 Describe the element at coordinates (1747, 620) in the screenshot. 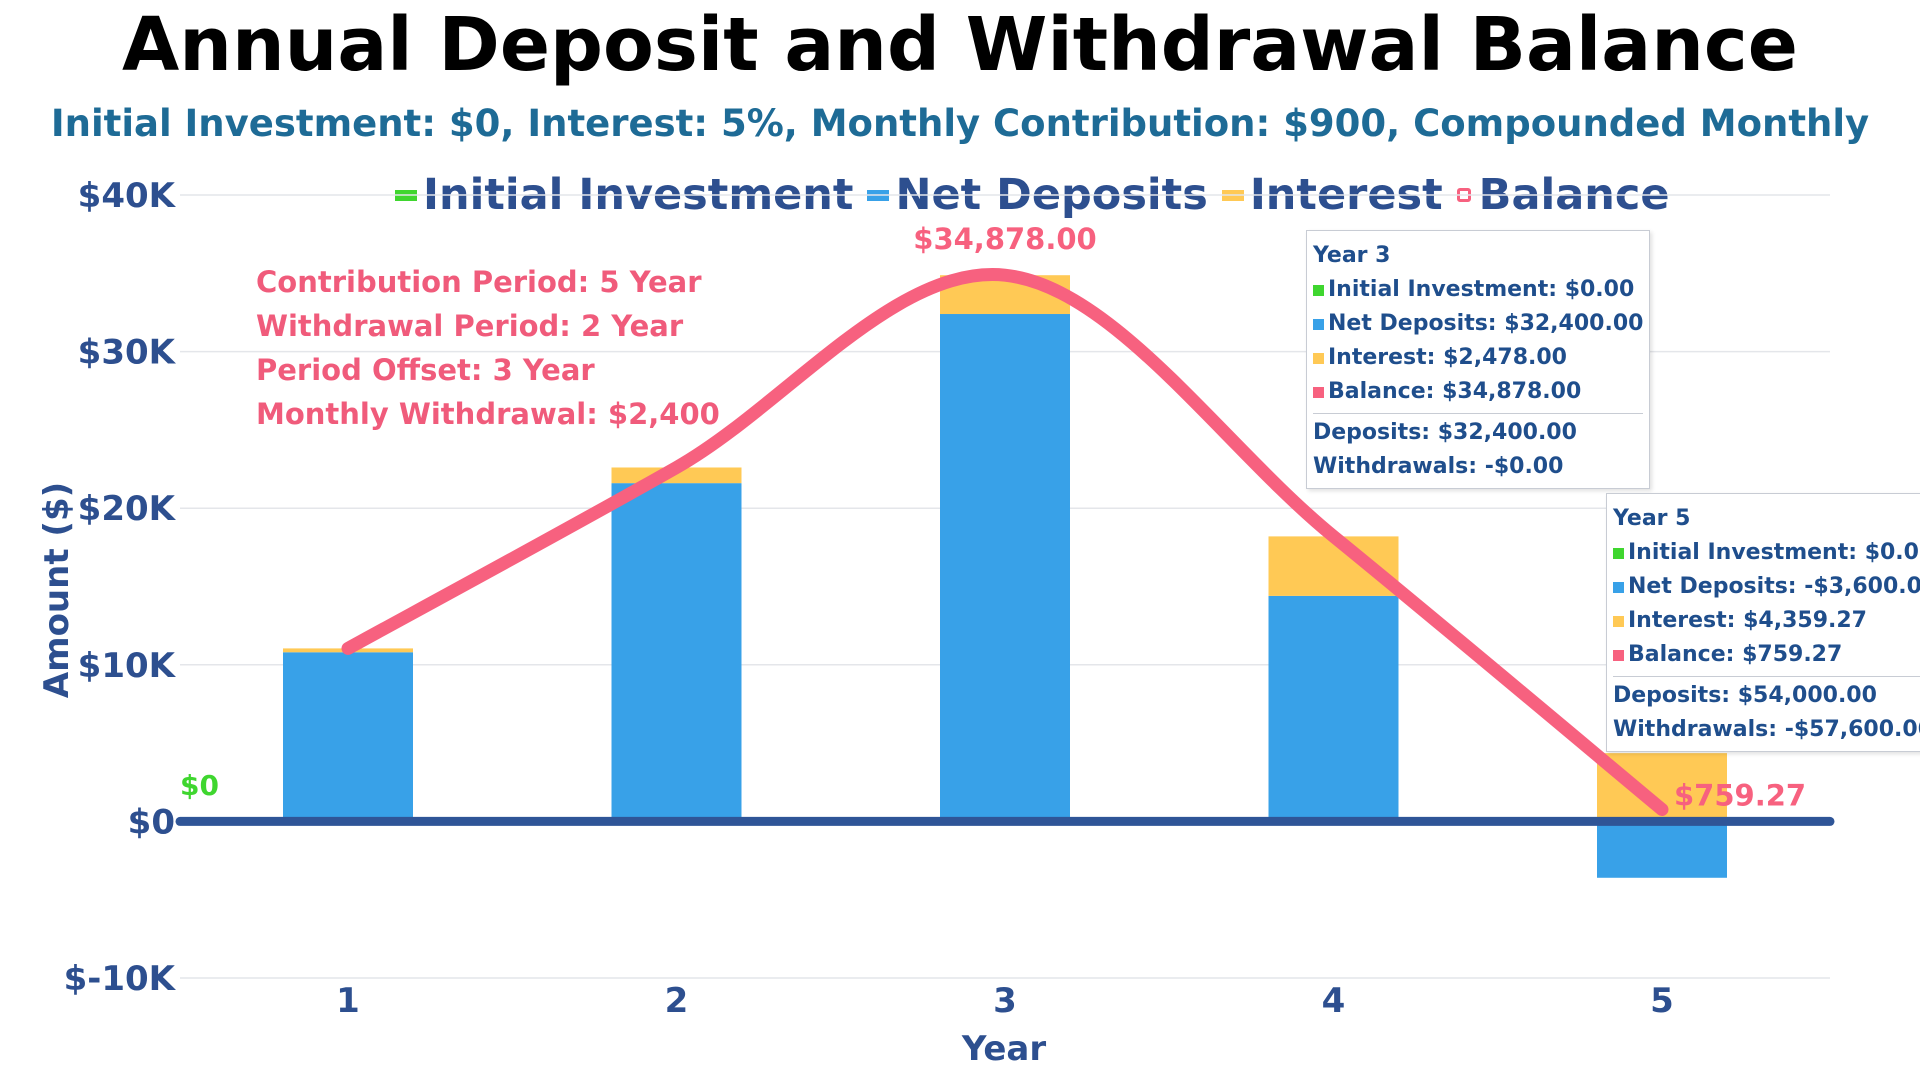

I see `tooltip-value: Interest: $4,359.27` at that location.